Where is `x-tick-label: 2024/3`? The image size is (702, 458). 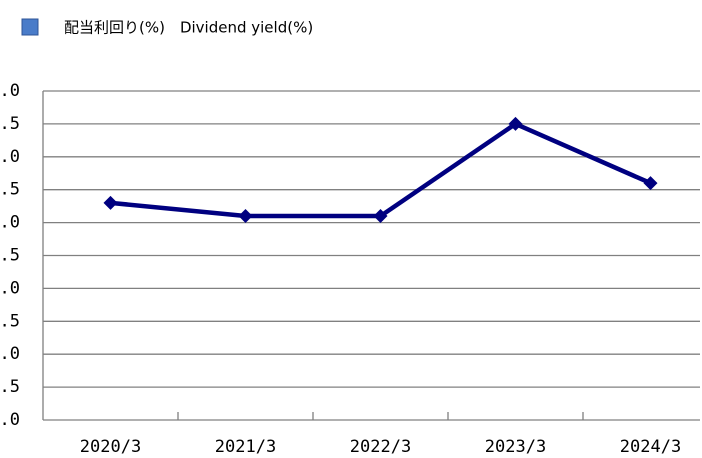 x-tick-label: 2024/3 is located at coordinates (650, 447).